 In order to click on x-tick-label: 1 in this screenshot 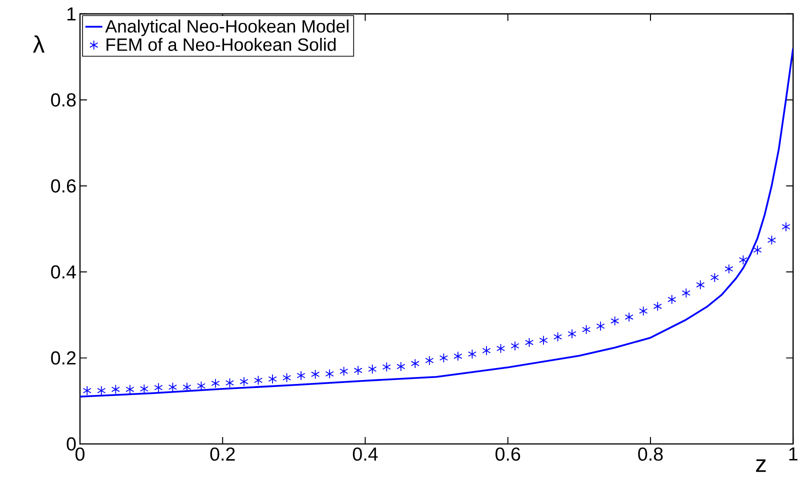, I will do `click(793, 454)`.